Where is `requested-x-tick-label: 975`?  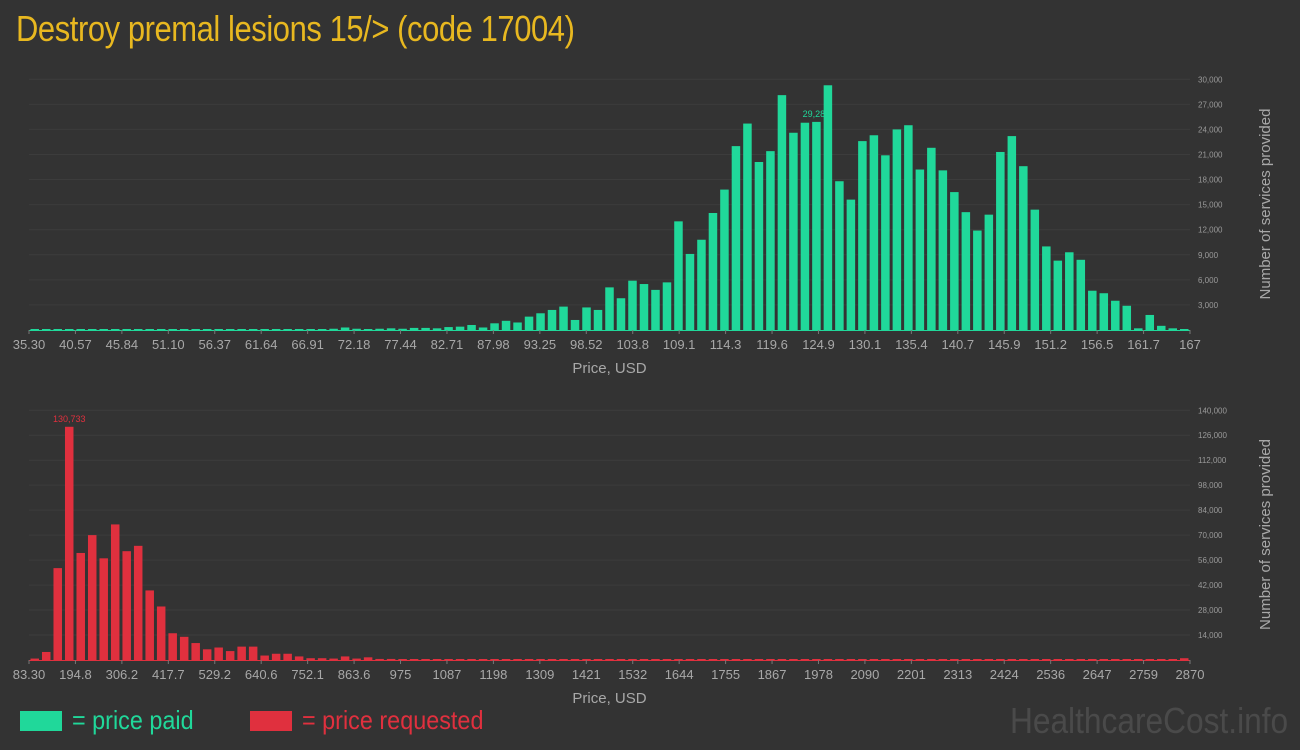
requested-x-tick-label: 975 is located at coordinates (401, 674).